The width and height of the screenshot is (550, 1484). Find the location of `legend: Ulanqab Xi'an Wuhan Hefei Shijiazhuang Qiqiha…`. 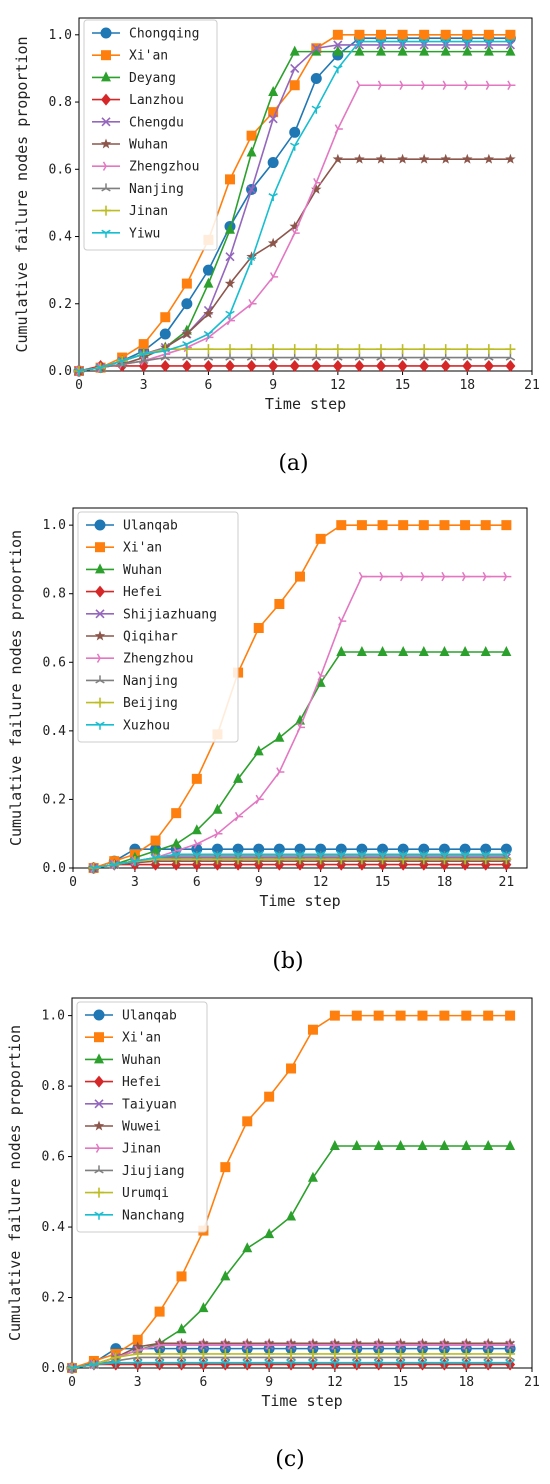

legend: Ulanqab Xi'an Wuhan Hefei Shijiazhuang Qiqiha… is located at coordinates (158, 627).